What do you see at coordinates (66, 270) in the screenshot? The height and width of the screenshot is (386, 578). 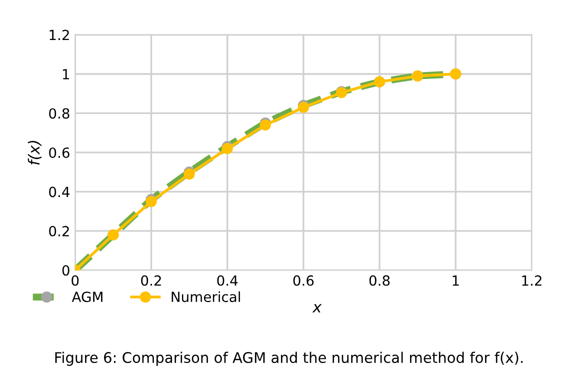 I see `y-tick-label: 0` at bounding box center [66, 270].